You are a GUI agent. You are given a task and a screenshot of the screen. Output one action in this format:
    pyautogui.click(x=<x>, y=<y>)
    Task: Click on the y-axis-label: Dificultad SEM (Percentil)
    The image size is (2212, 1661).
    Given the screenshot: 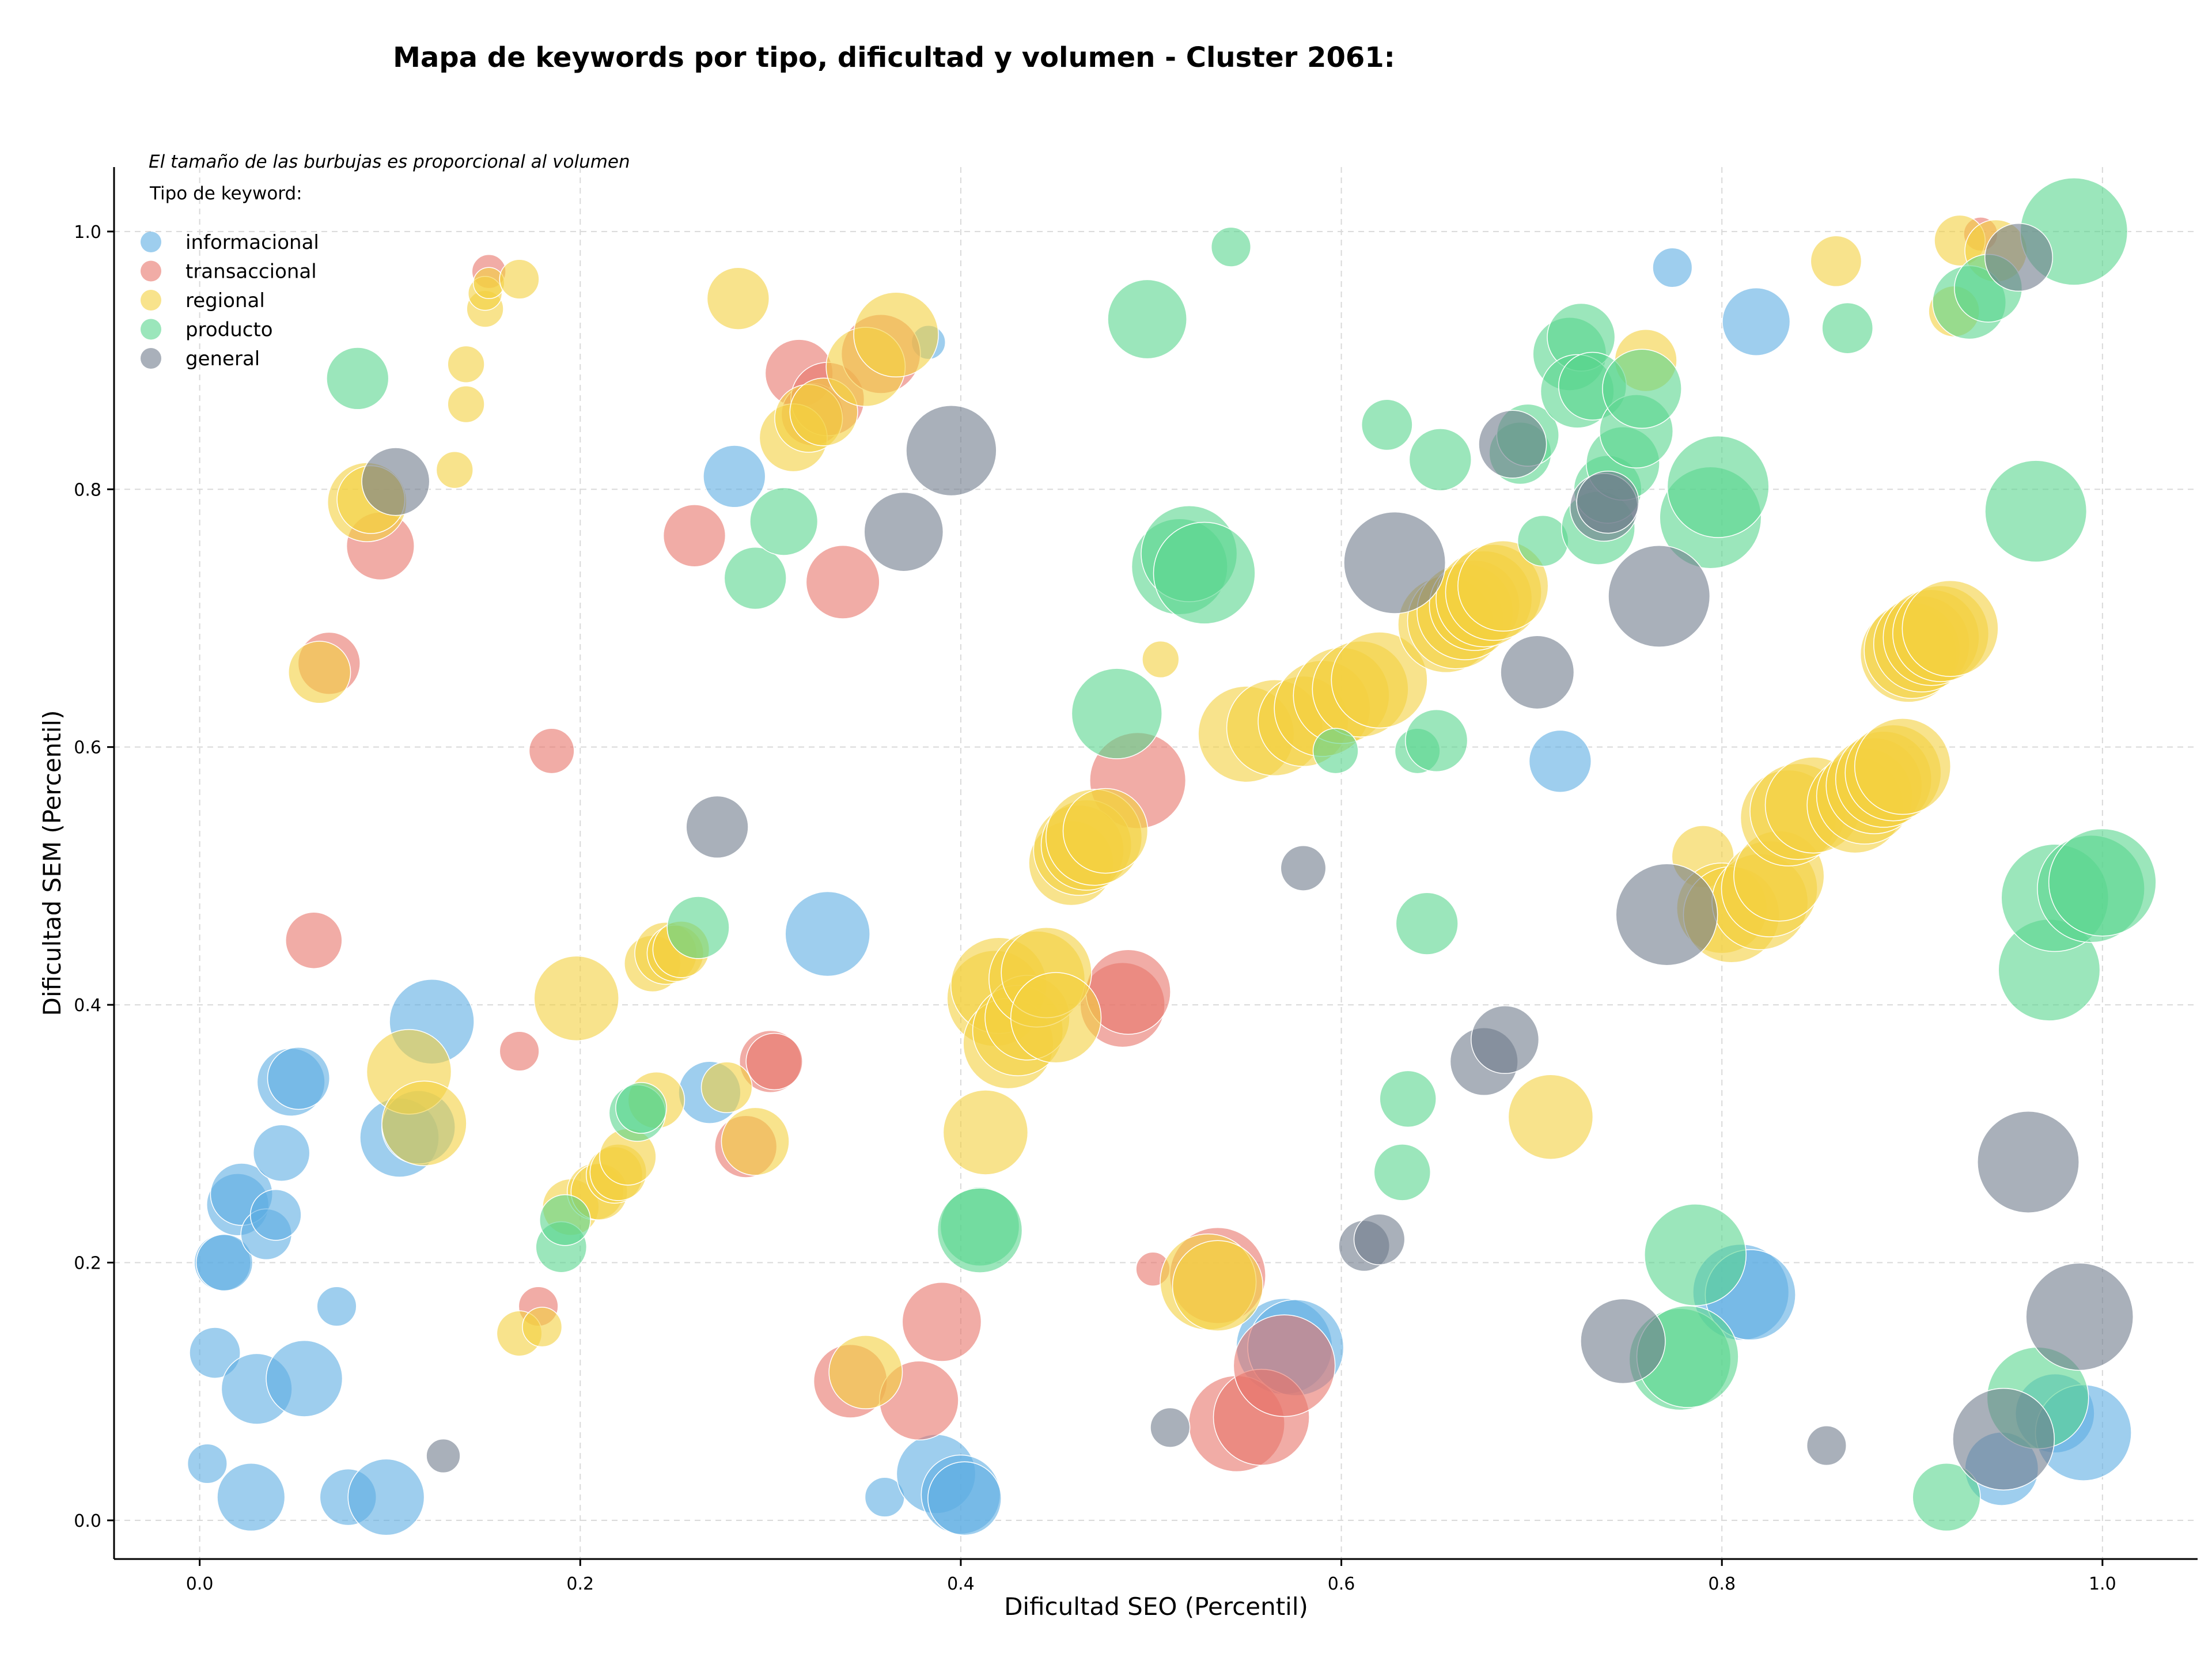 What is the action you would take?
    pyautogui.click(x=52, y=863)
    